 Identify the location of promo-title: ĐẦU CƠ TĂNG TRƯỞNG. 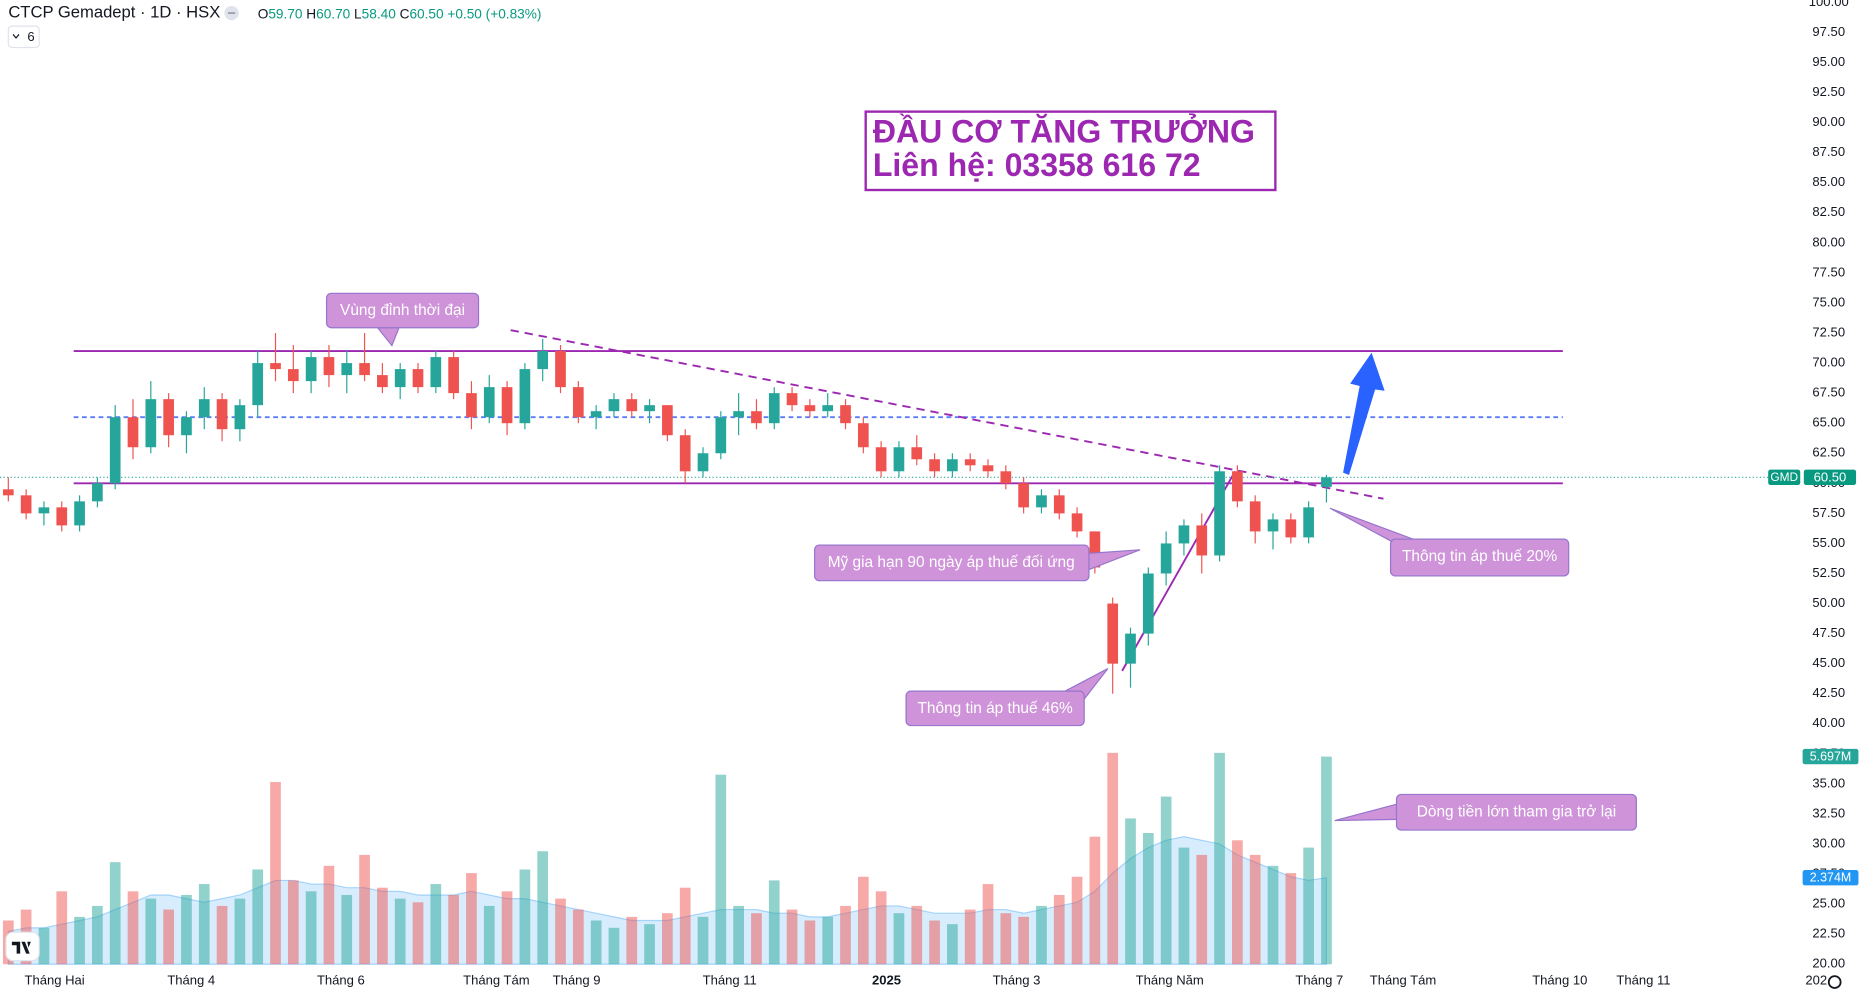
(1064, 132).